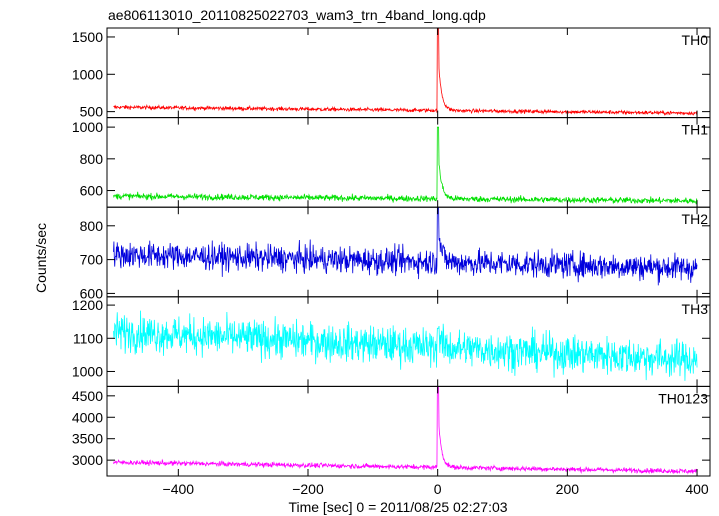 Image resolution: width=719 pixels, height=516 pixels. I want to click on y-tick-label: 1500, so click(87, 37).